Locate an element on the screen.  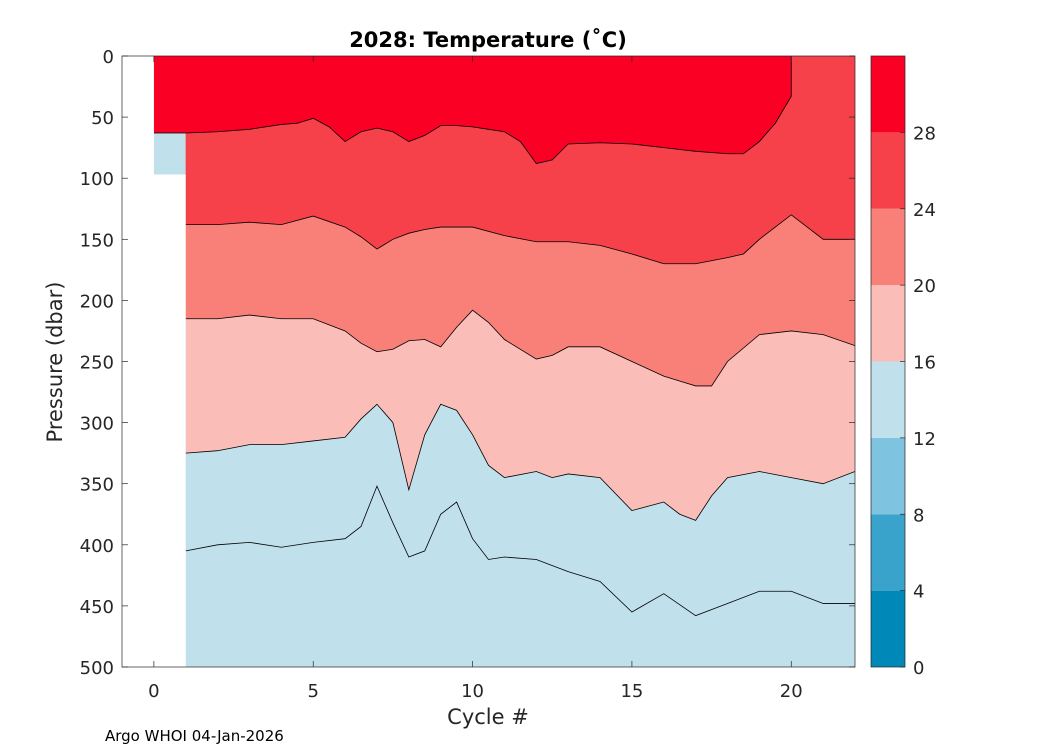
y-tick-label: 50 is located at coordinates (102, 118).